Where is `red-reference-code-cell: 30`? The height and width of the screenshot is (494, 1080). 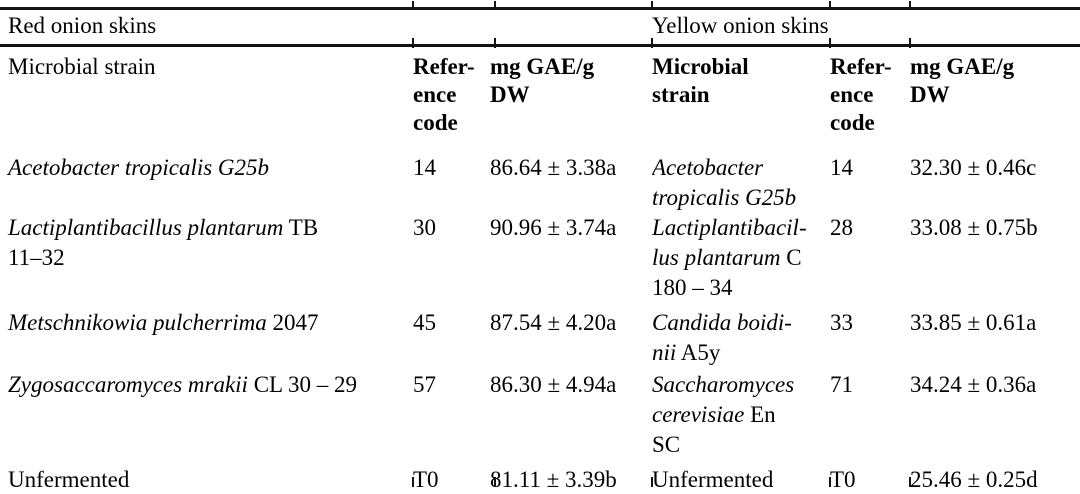 red-reference-code-cell: 30 is located at coordinates (424, 227).